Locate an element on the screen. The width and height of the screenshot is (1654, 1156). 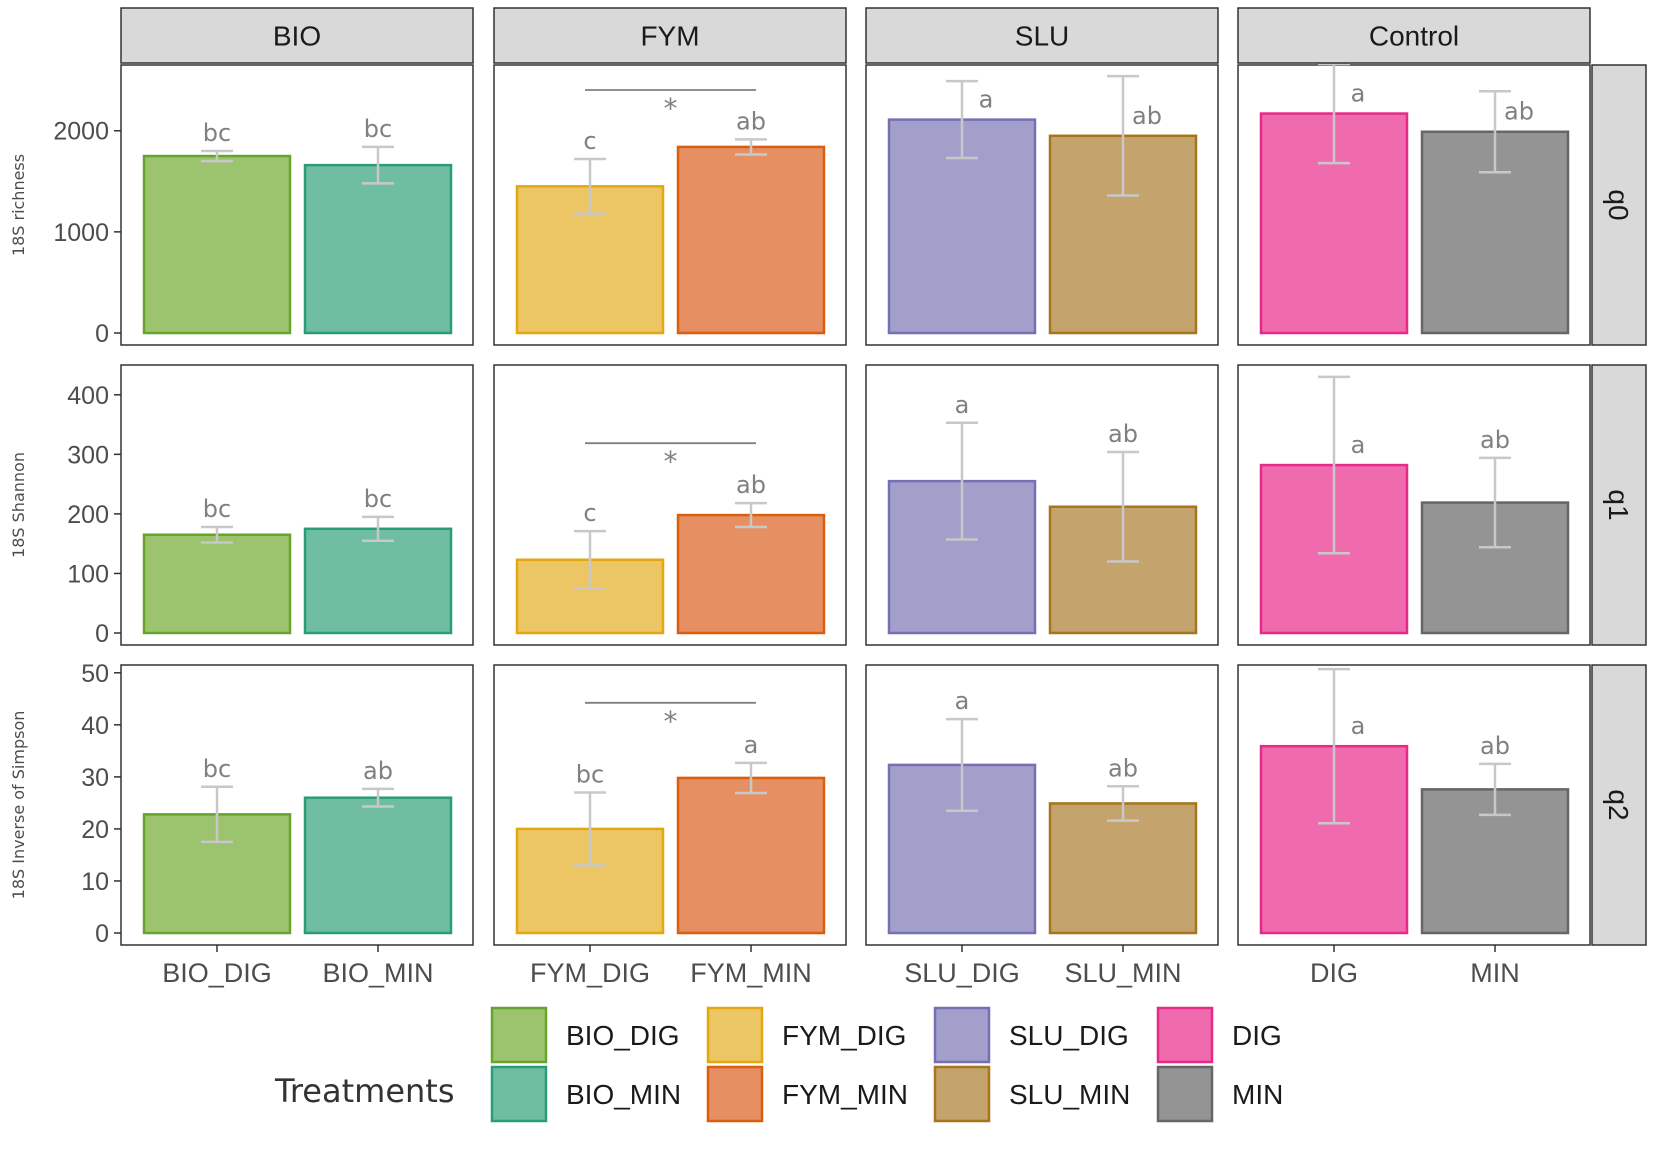
y-tick-label: 20 is located at coordinates (95, 830).